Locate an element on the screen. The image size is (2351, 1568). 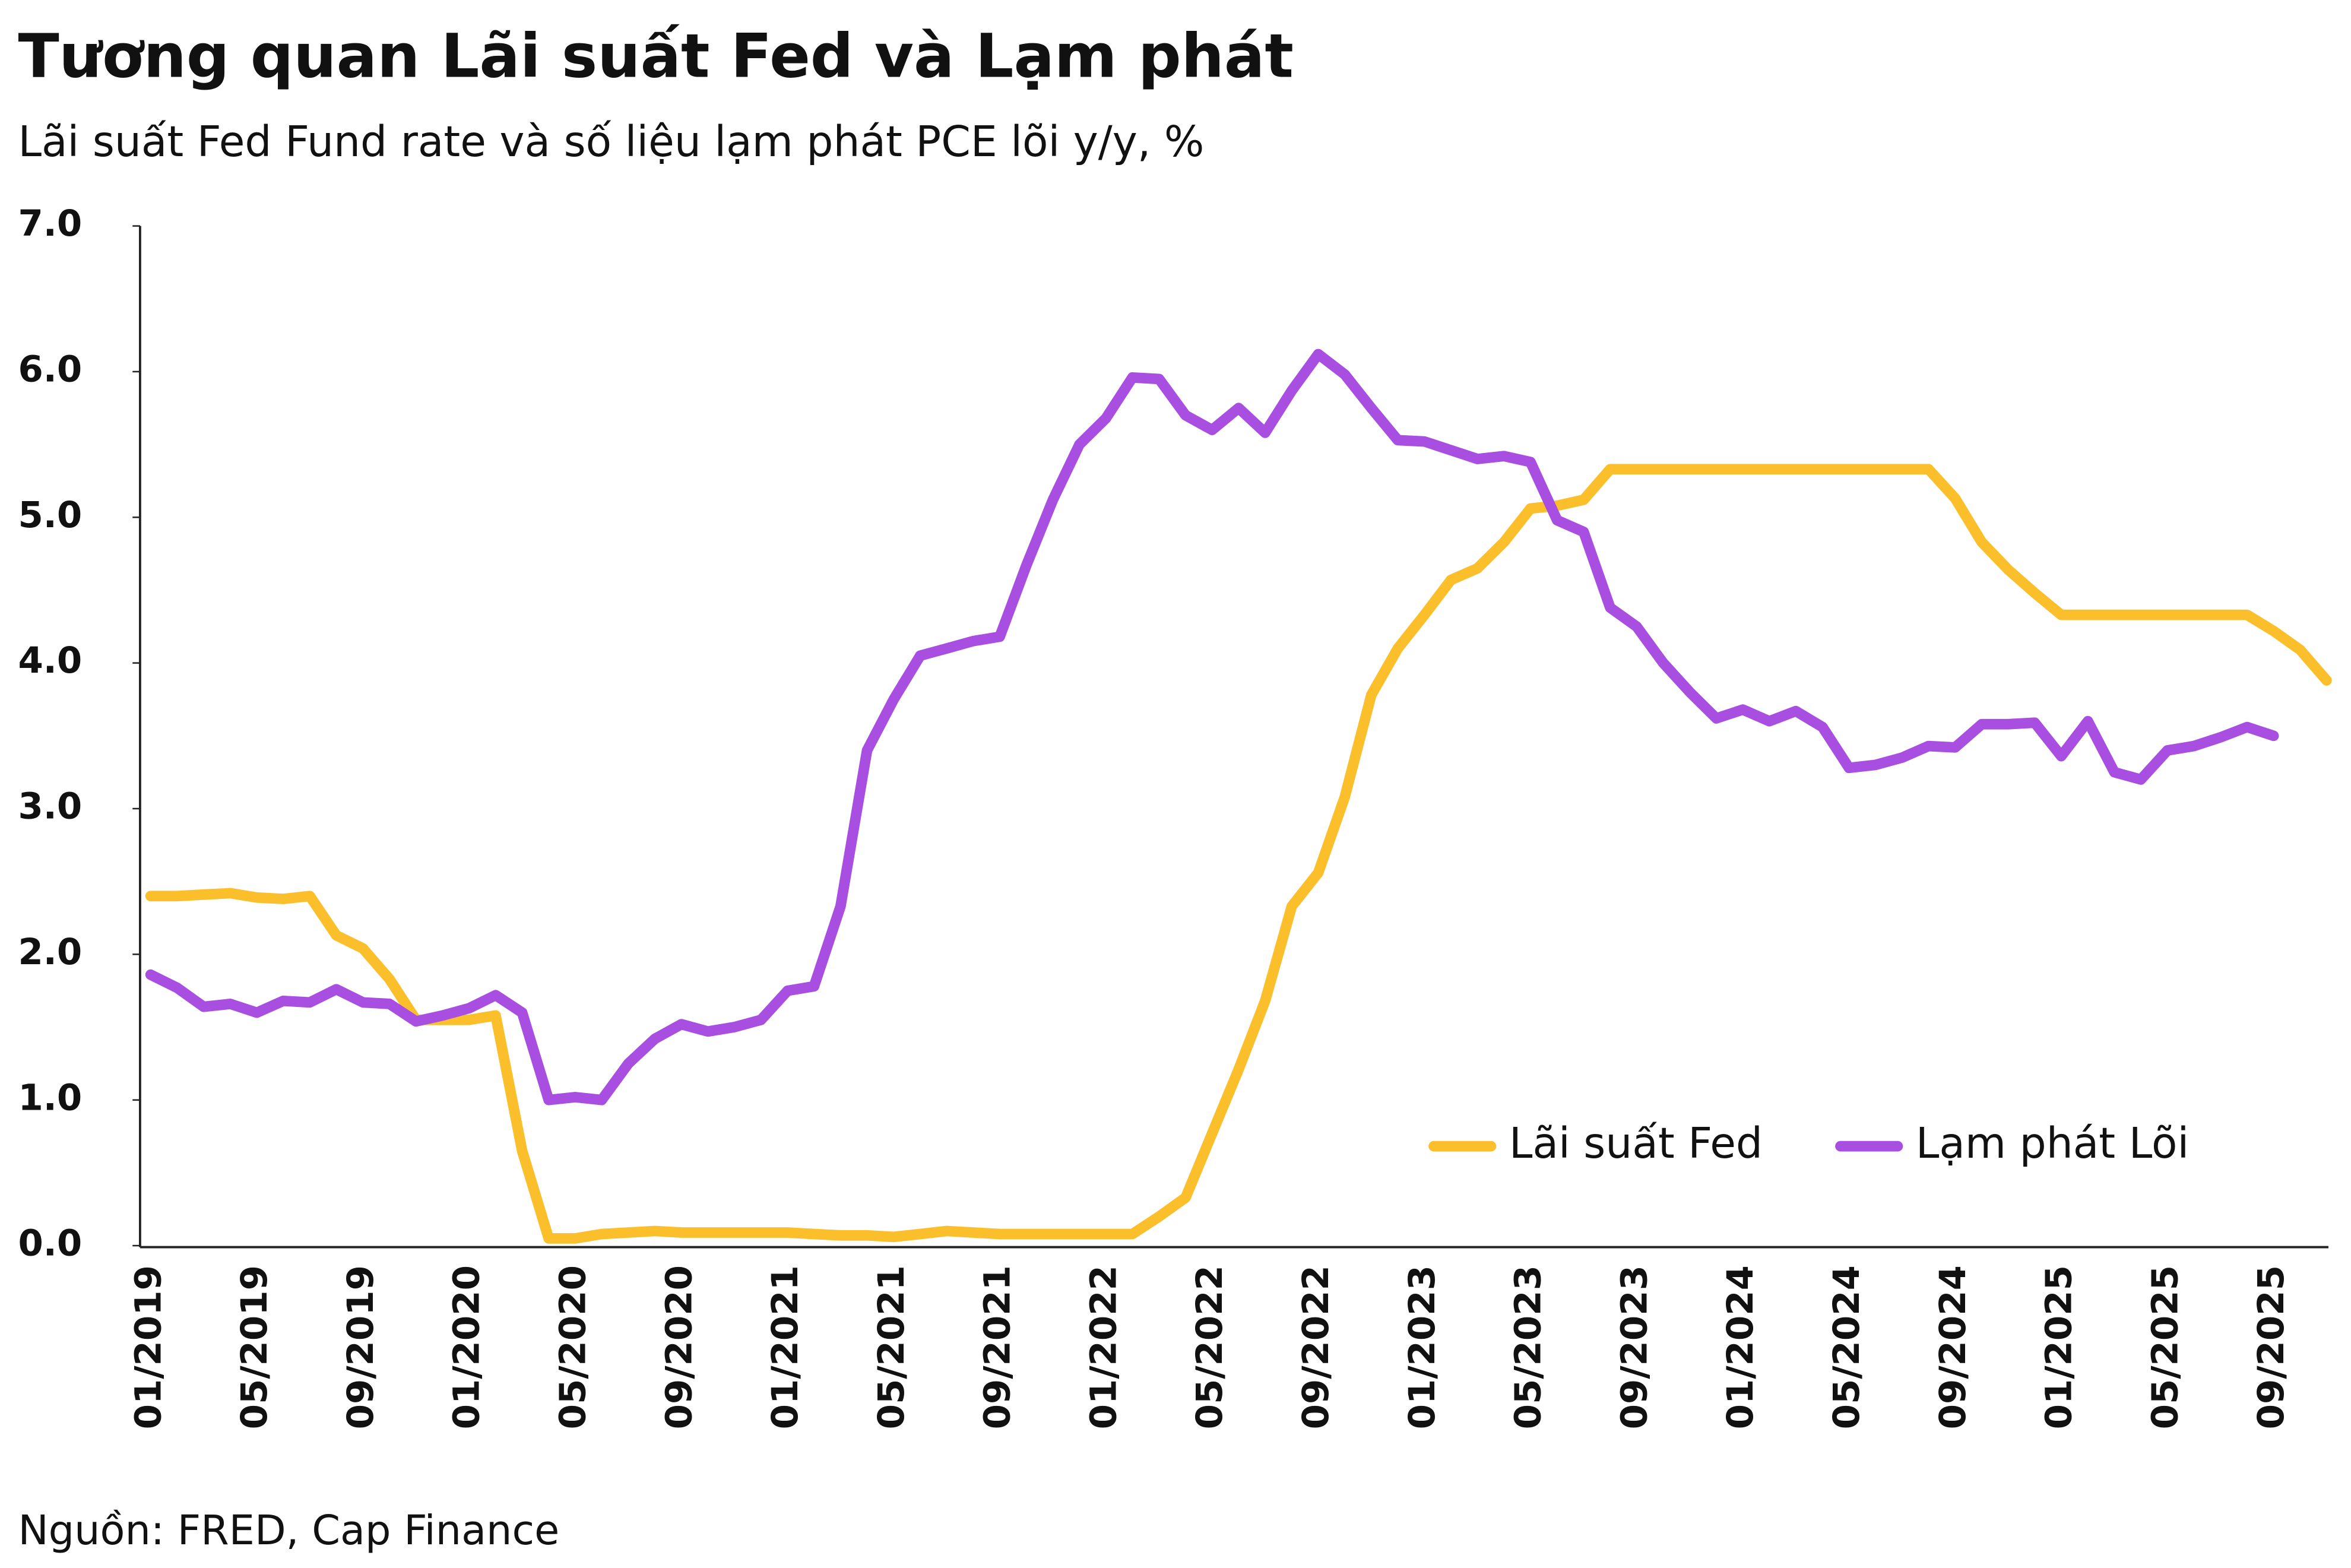
x-tick-label: 09/2025 is located at coordinates (2271, 1347).